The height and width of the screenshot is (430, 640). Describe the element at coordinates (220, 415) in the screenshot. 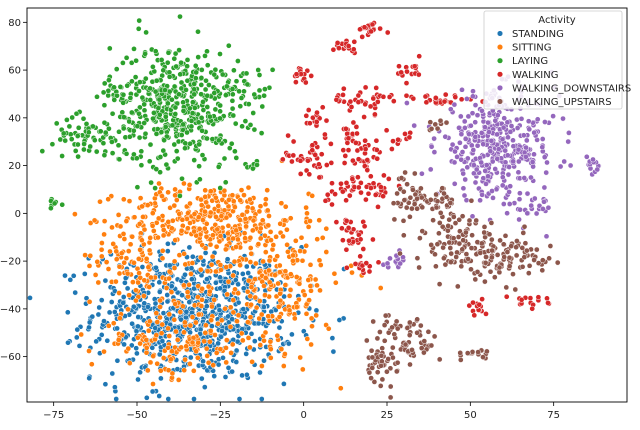

I see `x-tick-label: −25` at that location.